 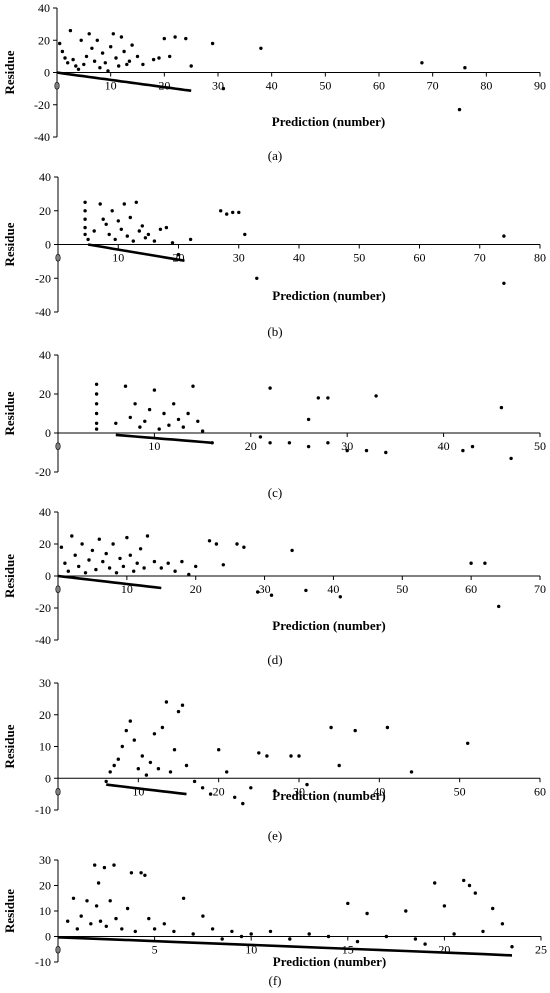 I want to click on y-tick-label: -40, so click(x=43, y=312).